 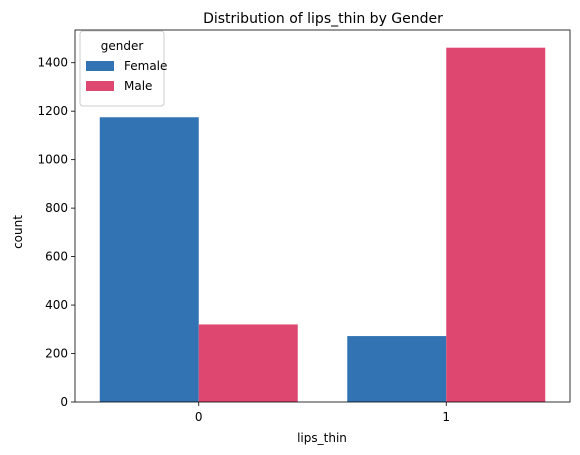 I want to click on y-tick-label: 1400, so click(x=52, y=63).